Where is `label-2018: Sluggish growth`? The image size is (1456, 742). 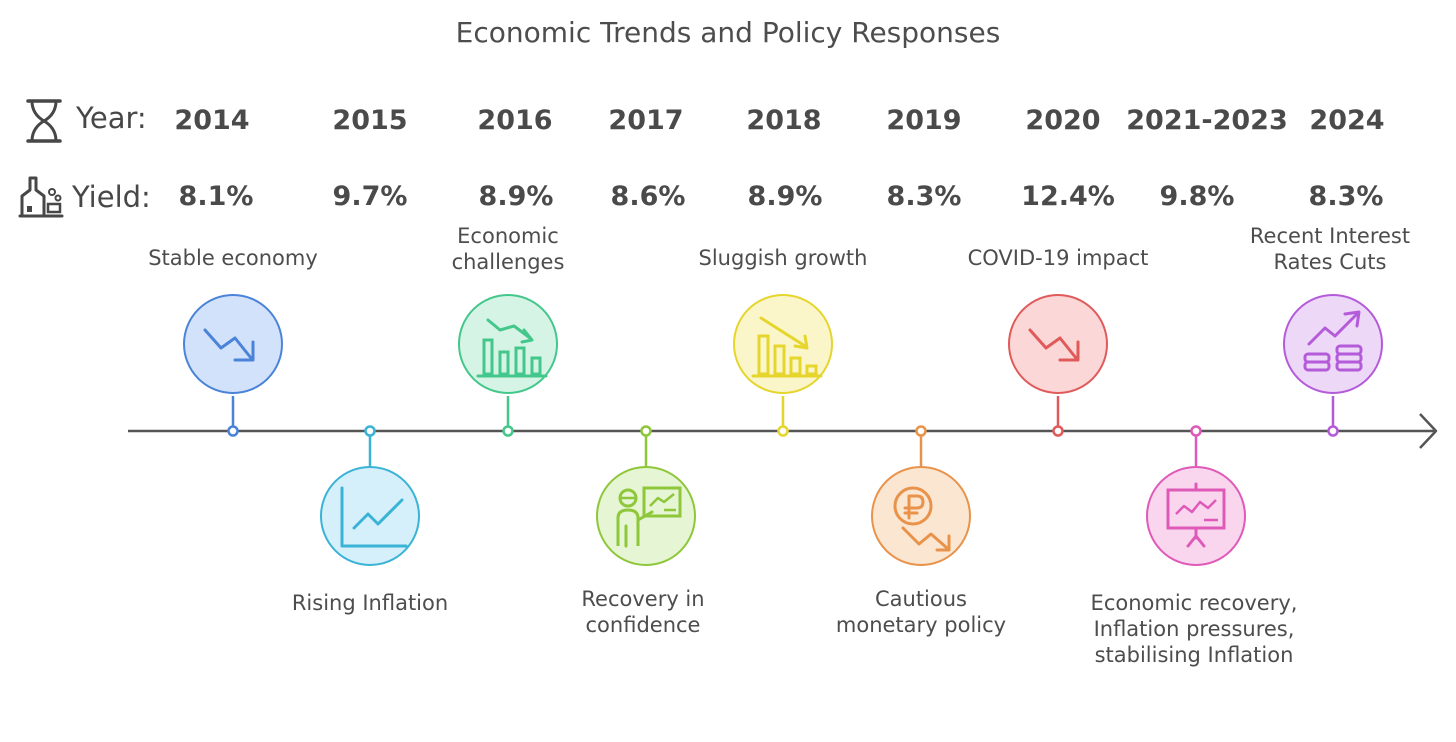
label-2018: Sluggish growth is located at coordinates (783, 258).